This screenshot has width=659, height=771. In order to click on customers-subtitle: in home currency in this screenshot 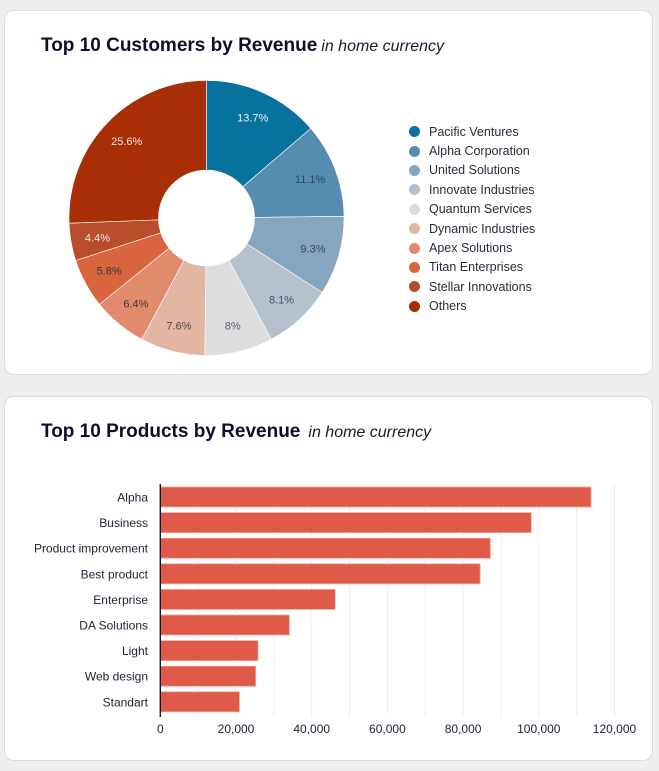, I will do `click(382, 46)`.